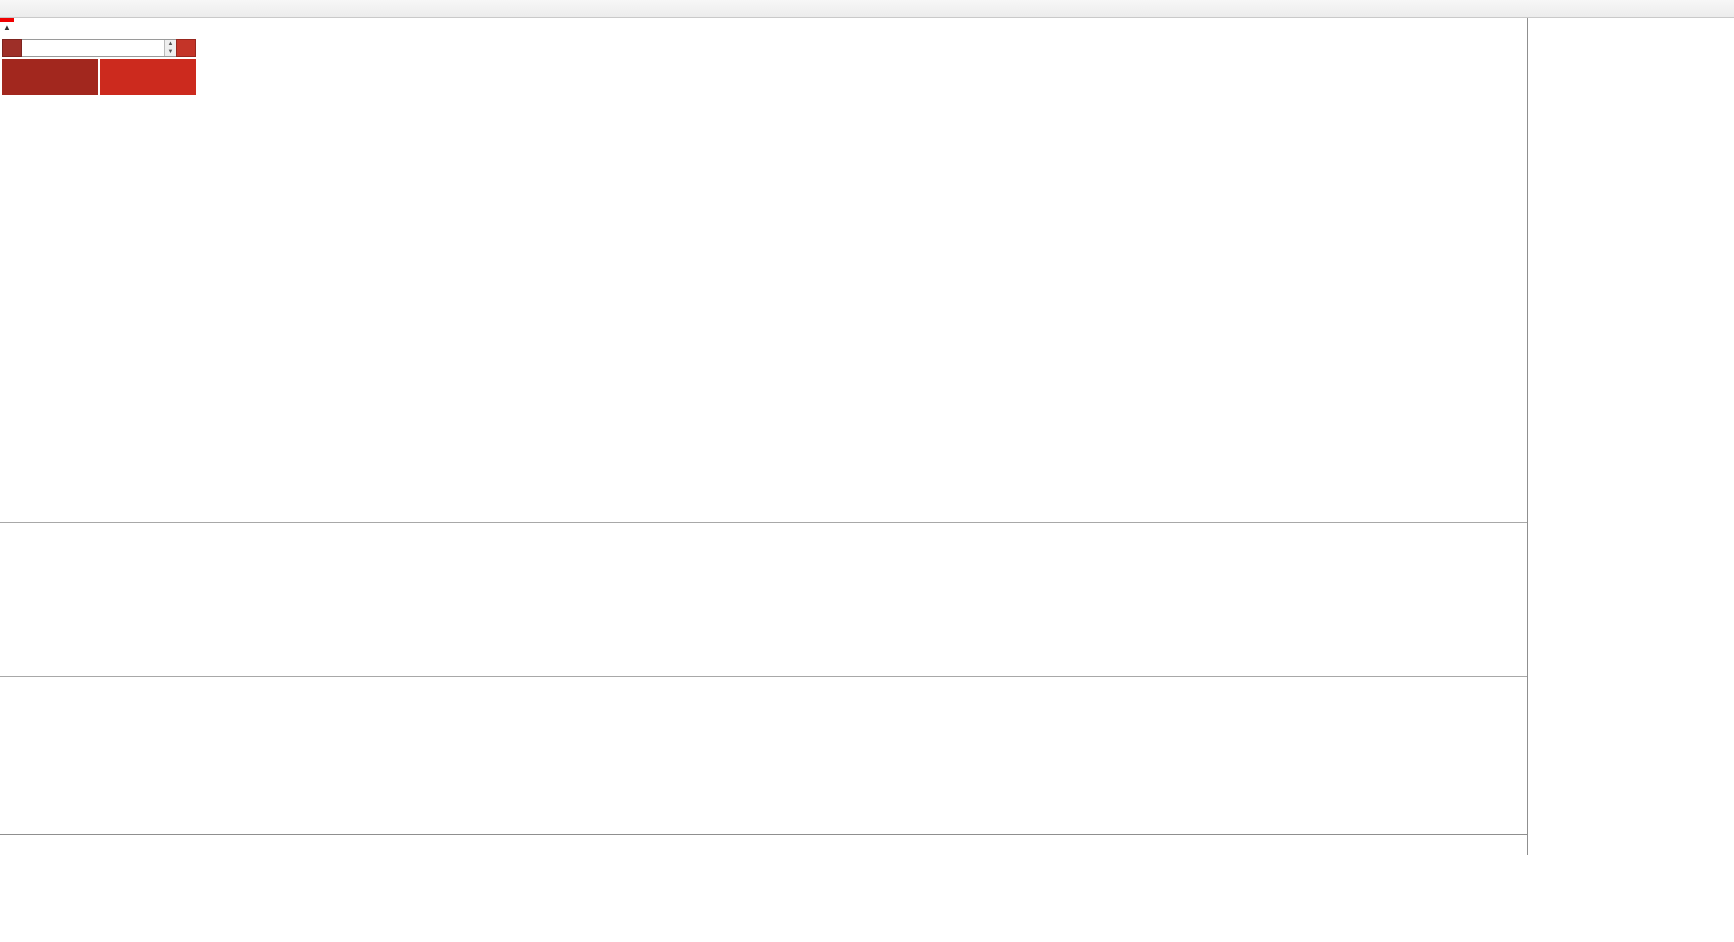  I want to click on rsi-panel, so click(763, 756).